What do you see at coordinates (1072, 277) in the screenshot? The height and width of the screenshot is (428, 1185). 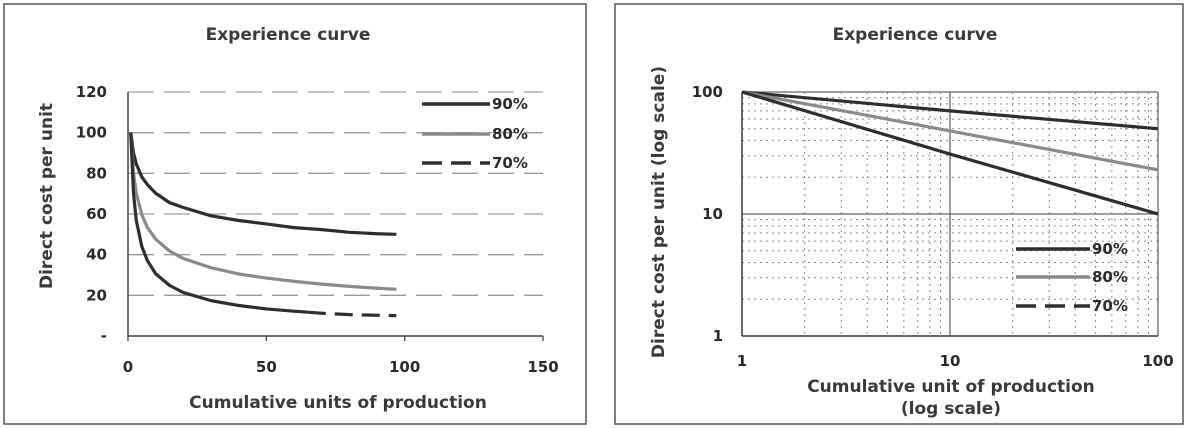 I see `right-legend: 90% 80% 70%` at bounding box center [1072, 277].